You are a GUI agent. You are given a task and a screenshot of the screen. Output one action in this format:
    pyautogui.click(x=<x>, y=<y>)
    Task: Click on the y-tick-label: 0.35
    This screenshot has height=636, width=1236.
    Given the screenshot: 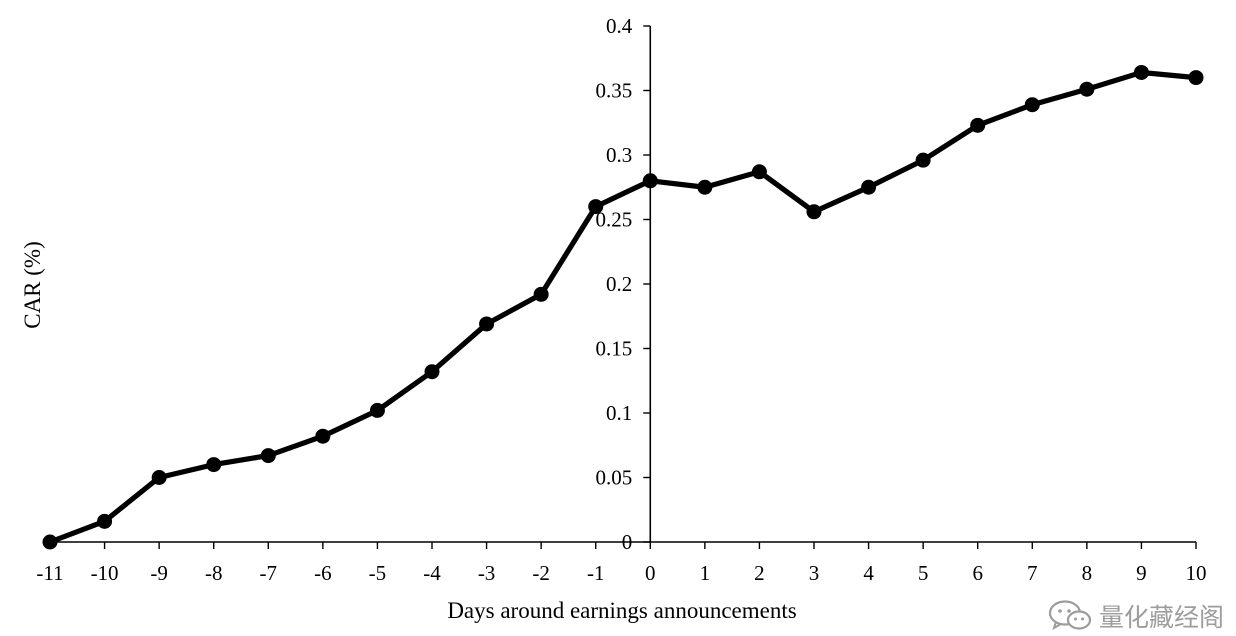 What is the action you would take?
    pyautogui.click(x=614, y=91)
    